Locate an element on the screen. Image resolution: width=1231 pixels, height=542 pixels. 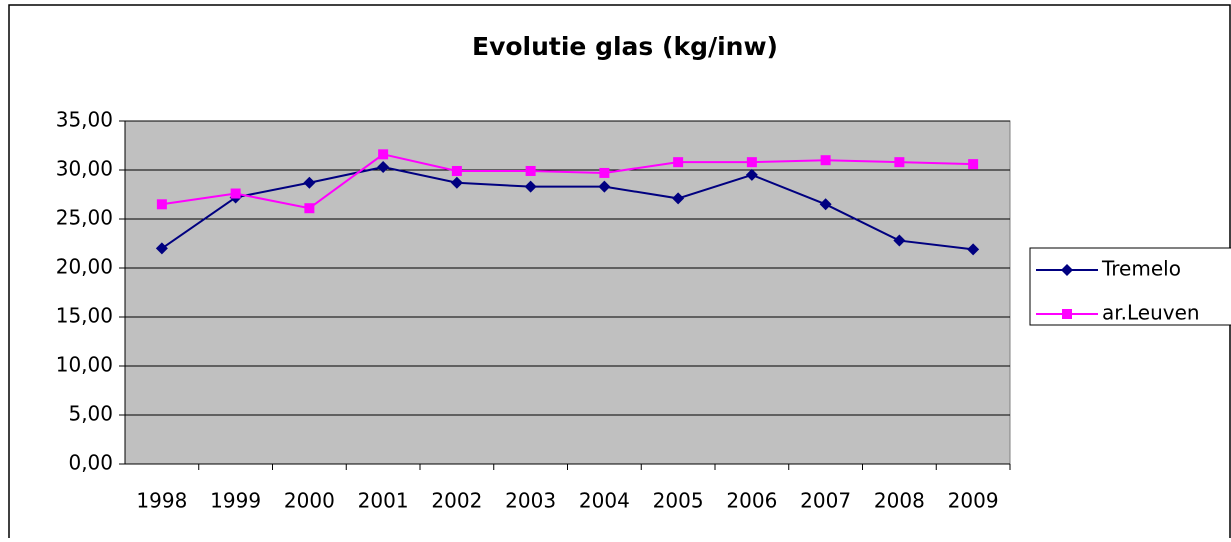
x-tick-label: 2005 is located at coordinates (678, 501).